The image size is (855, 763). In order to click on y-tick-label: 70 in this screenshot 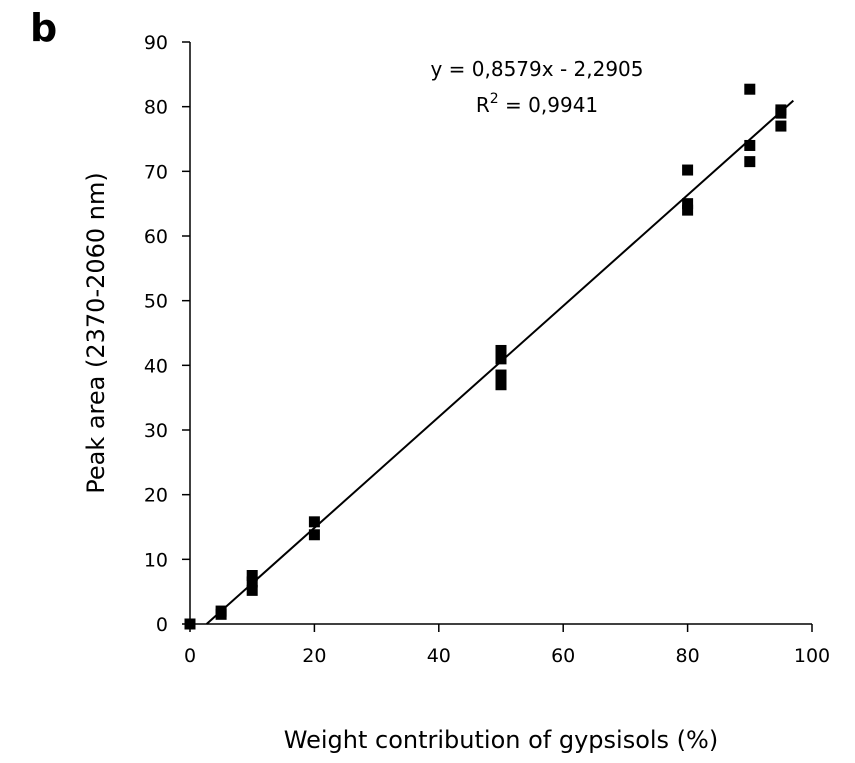, I will do `click(156, 172)`.